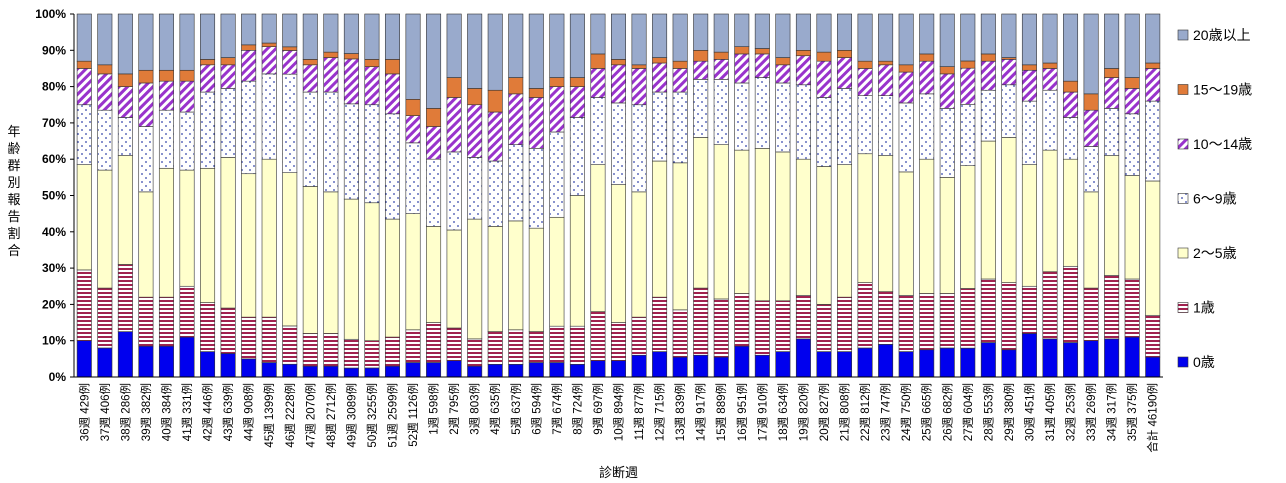 Image resolution: width=1286 pixels, height=483 pixels. I want to click on x-tick-label: 46週 2228例, so click(290, 415).